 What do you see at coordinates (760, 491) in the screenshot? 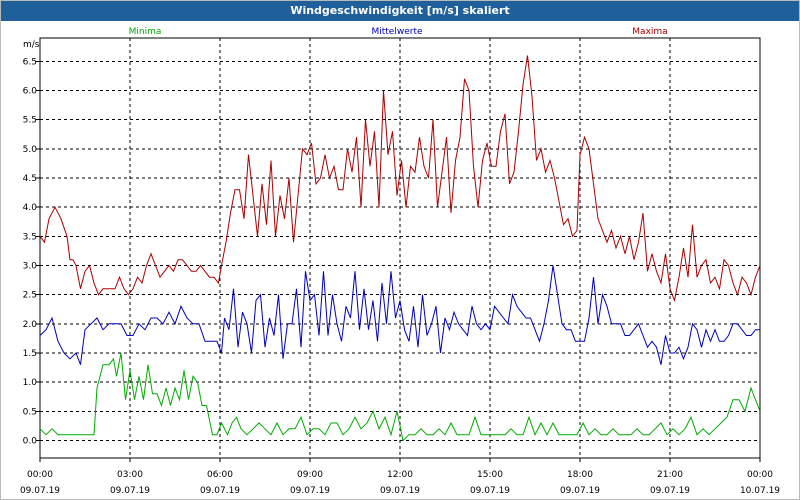
I see `x-tick-date-label: 10.07.19` at bounding box center [760, 491].